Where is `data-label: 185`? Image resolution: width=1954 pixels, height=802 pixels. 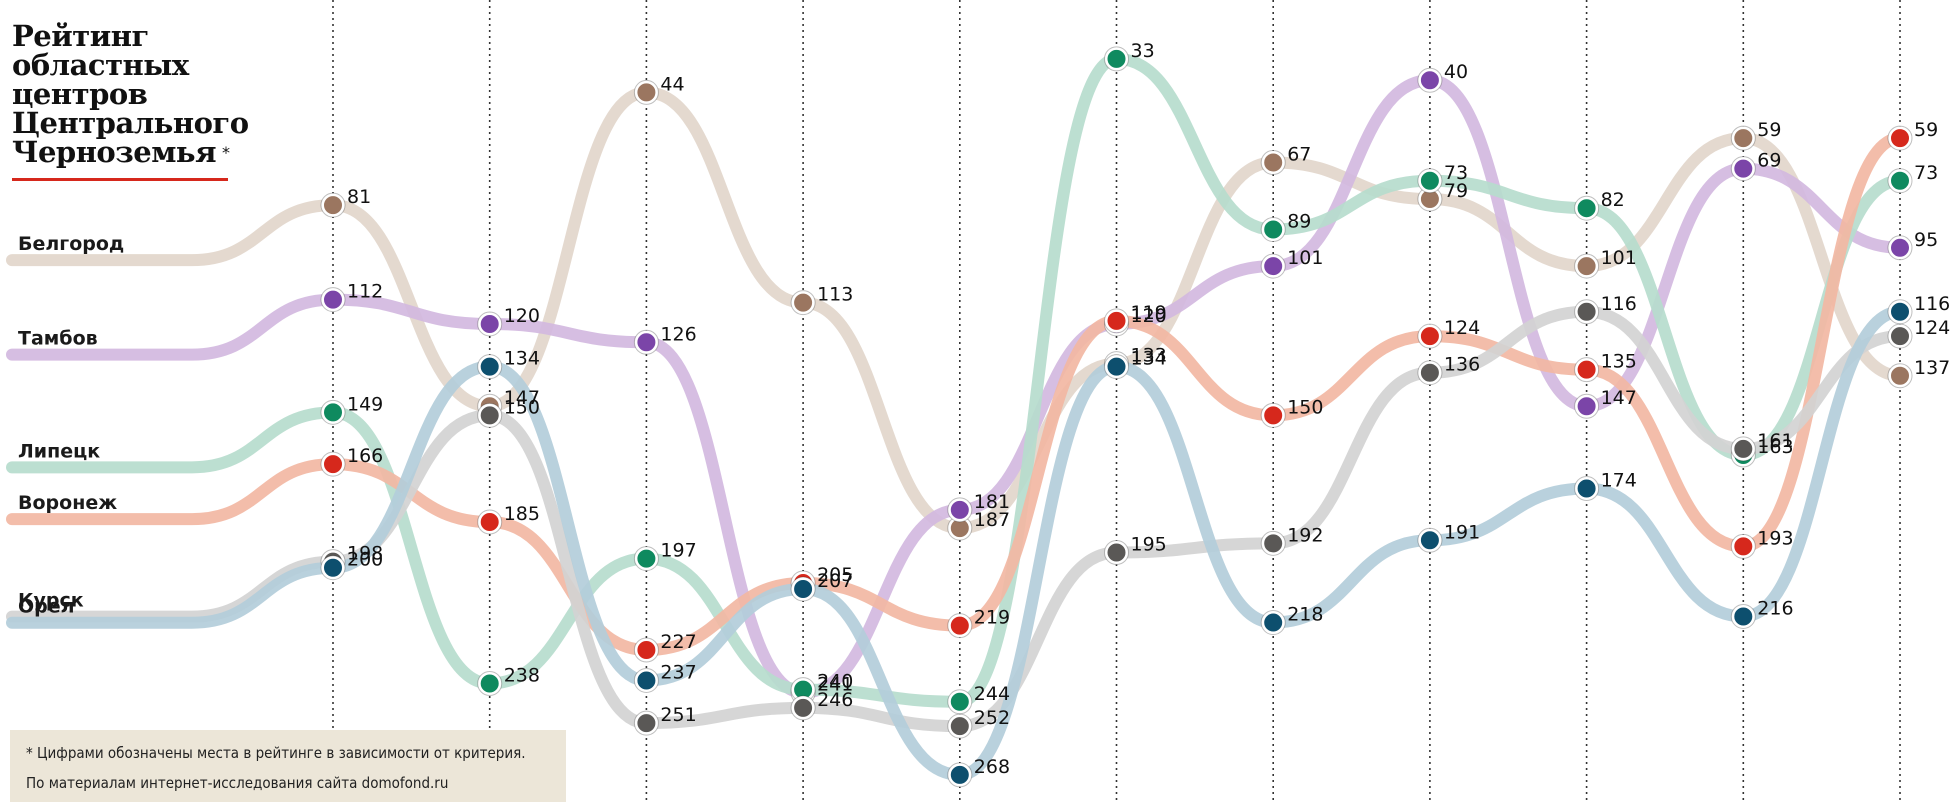
data-label: 185 is located at coordinates (522, 514).